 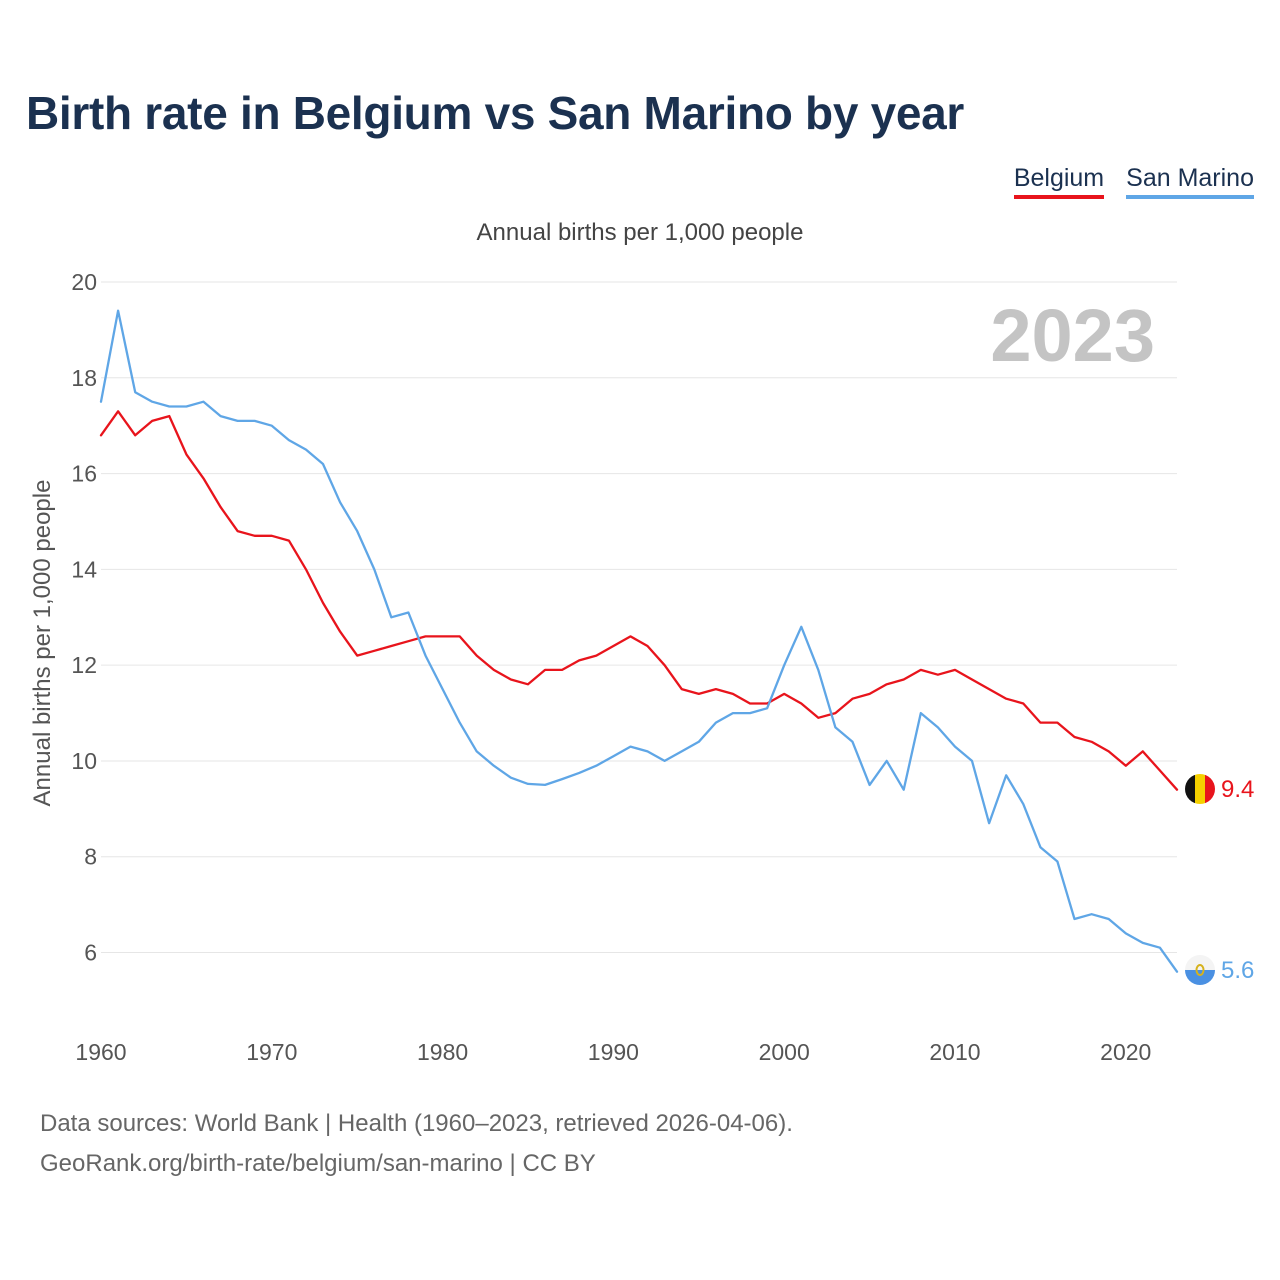 I want to click on x-tick-label: 1990, so click(x=613, y=1052).